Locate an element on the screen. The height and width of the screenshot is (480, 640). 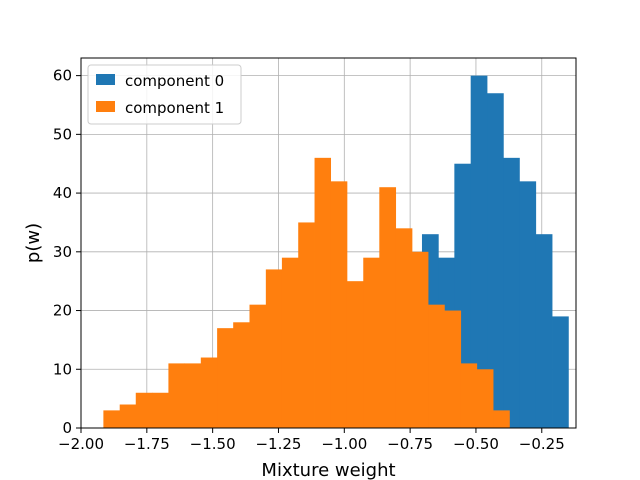
y-tick-label: 10 is located at coordinates (62, 369).